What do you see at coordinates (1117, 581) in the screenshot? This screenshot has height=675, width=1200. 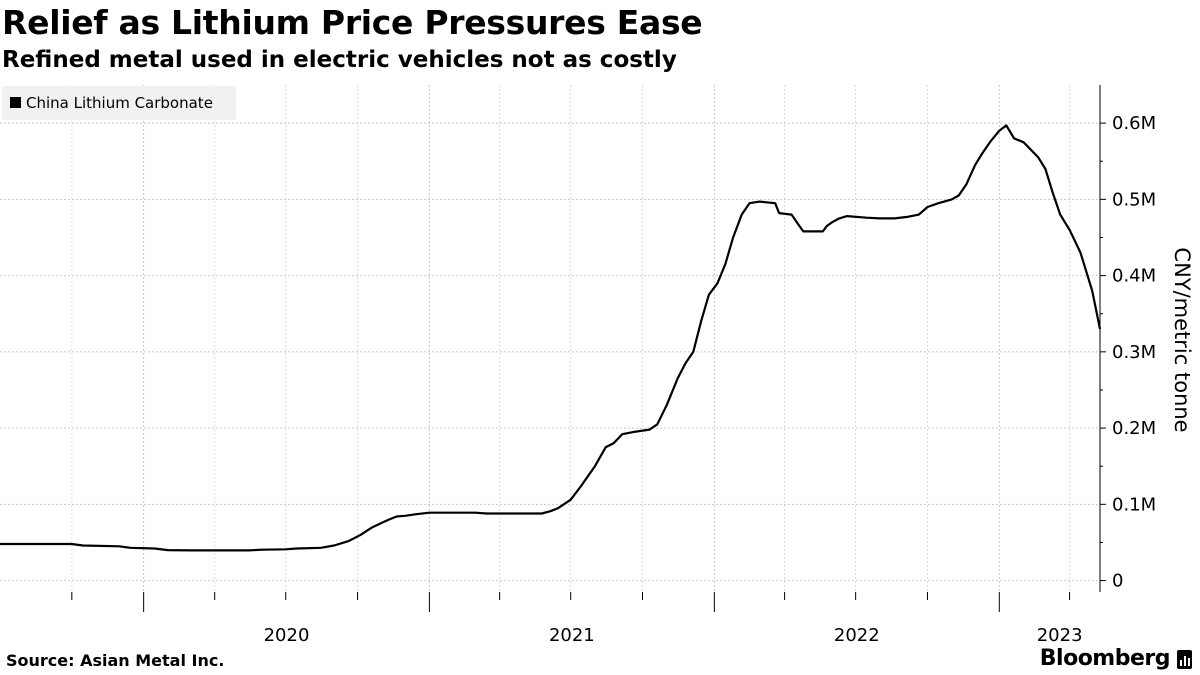 I see `y-tick-label: 0` at bounding box center [1117, 581].